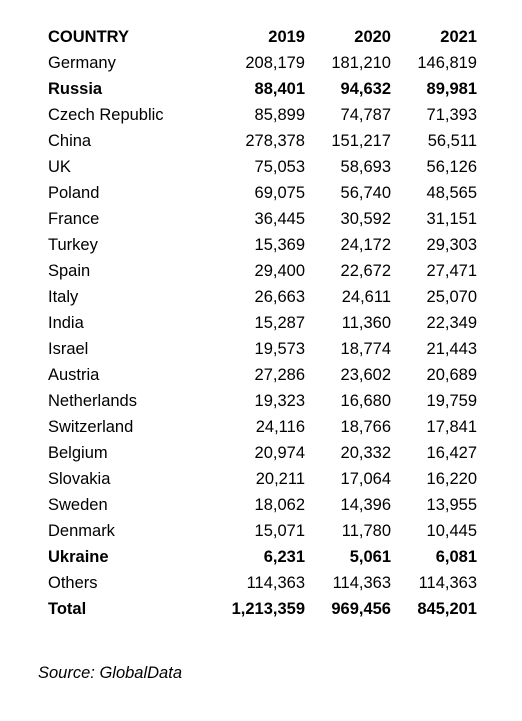  Describe the element at coordinates (365, 453) in the screenshot. I see `value-cell: 20,332` at that location.